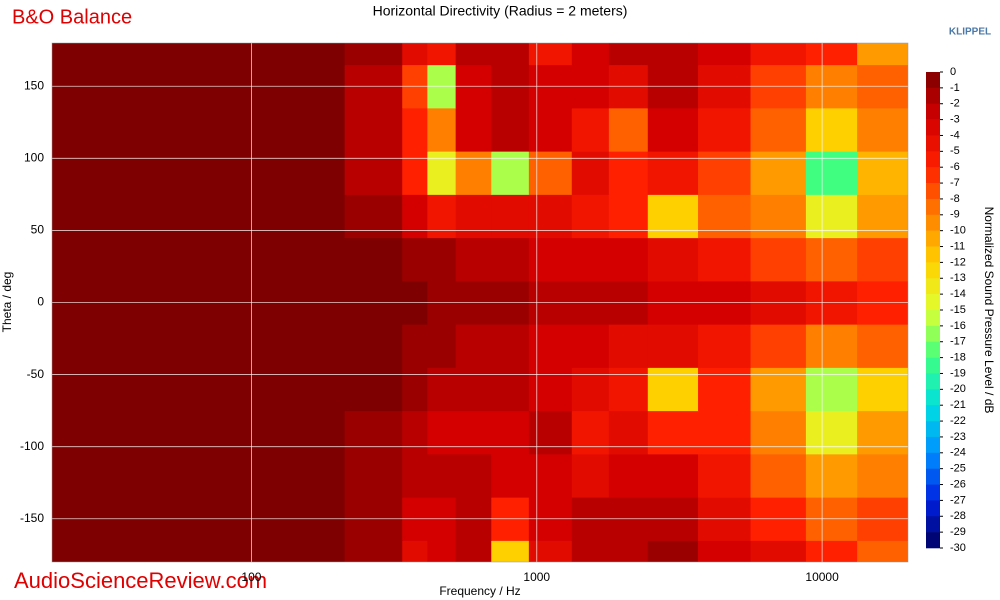 This screenshot has height=600, width=1000. I want to click on colorbar-tick-label: -4, so click(955, 135).